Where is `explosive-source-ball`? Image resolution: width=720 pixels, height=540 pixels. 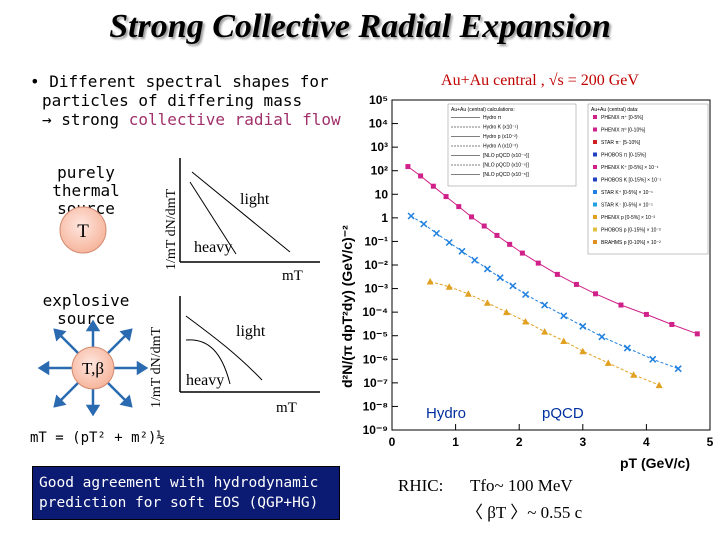 explosive-source-ball is located at coordinates (93, 368).